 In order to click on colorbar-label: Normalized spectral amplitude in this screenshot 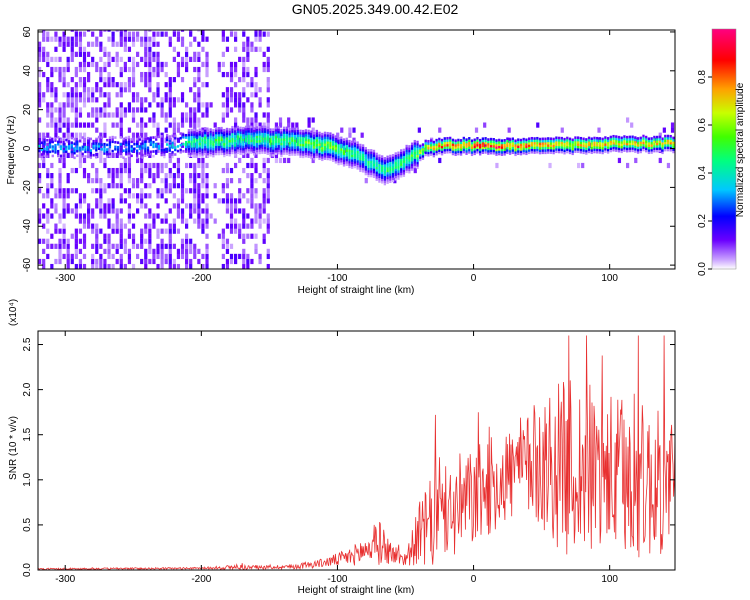, I will do `click(740, 149)`.